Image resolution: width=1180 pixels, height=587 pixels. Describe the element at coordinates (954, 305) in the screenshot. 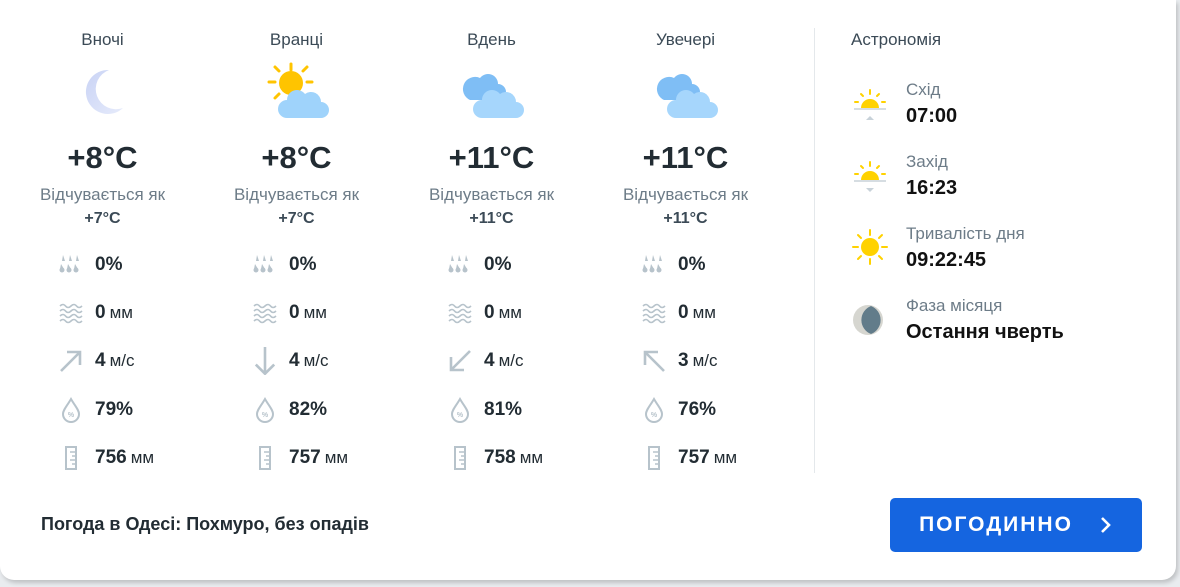

I see `astronomy-label: Фаза місяця` at that location.